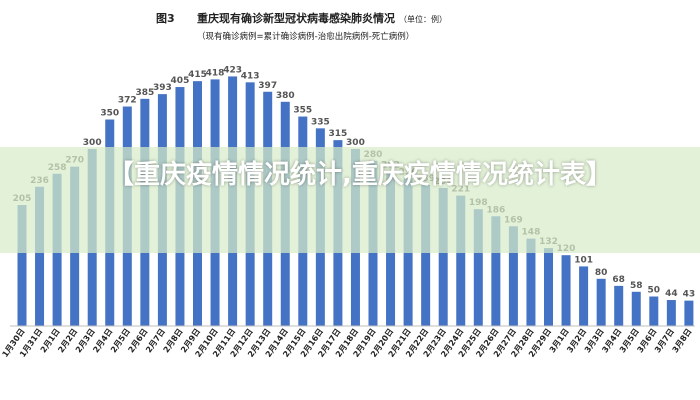 This screenshot has width=700, height=400. Describe the element at coordinates (320, 122) in the screenshot. I see `value-label-18: 335` at that location.